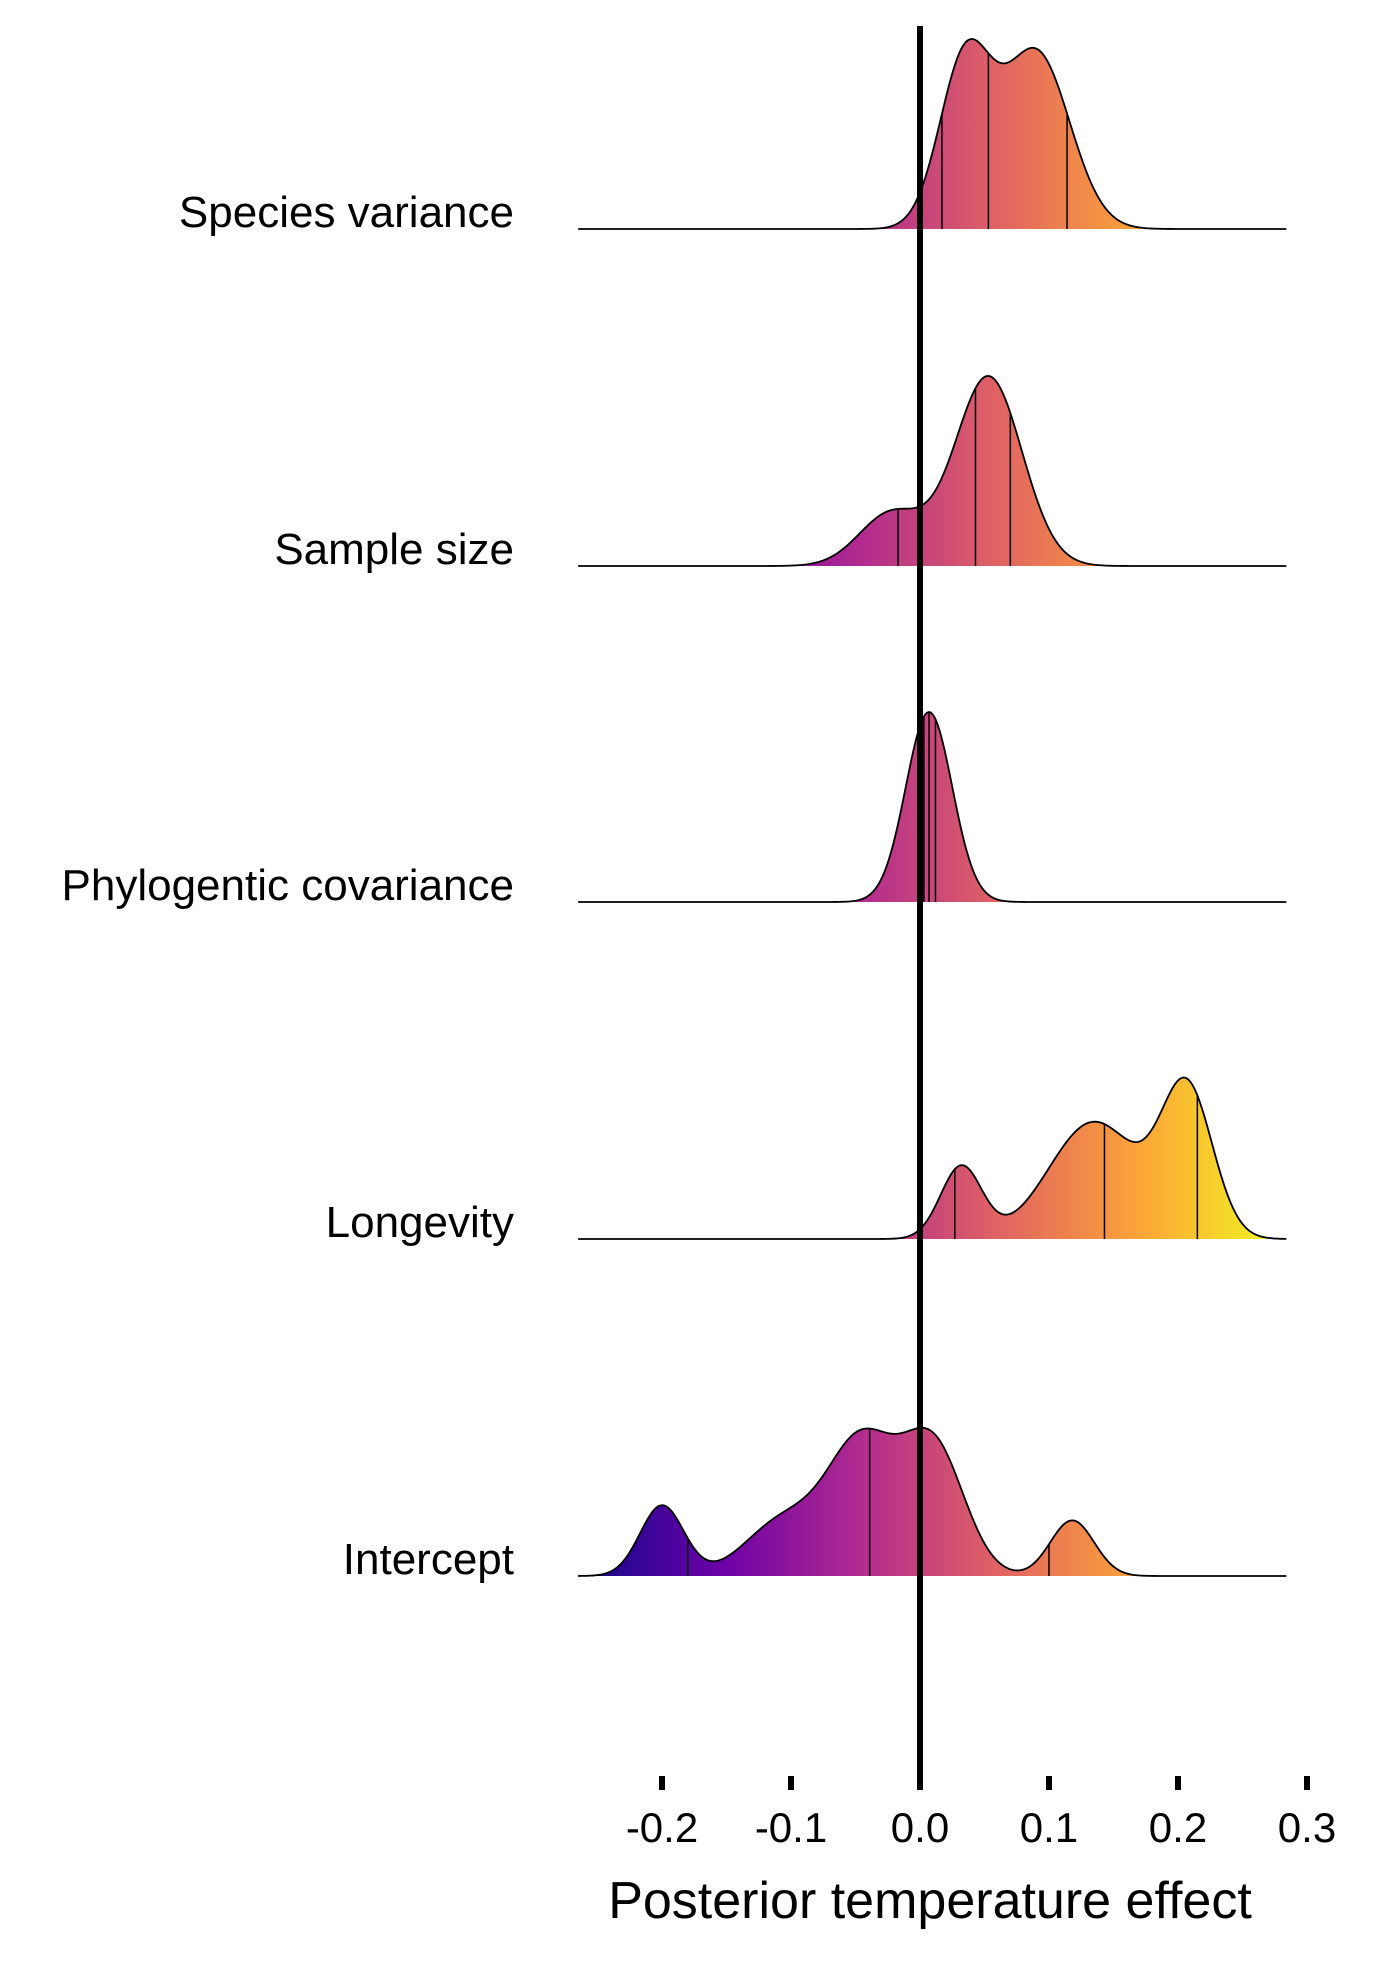 The height and width of the screenshot is (1968, 1377). Describe the element at coordinates (791, 1827) in the screenshot. I see `x-tick-label: -0.1` at that location.